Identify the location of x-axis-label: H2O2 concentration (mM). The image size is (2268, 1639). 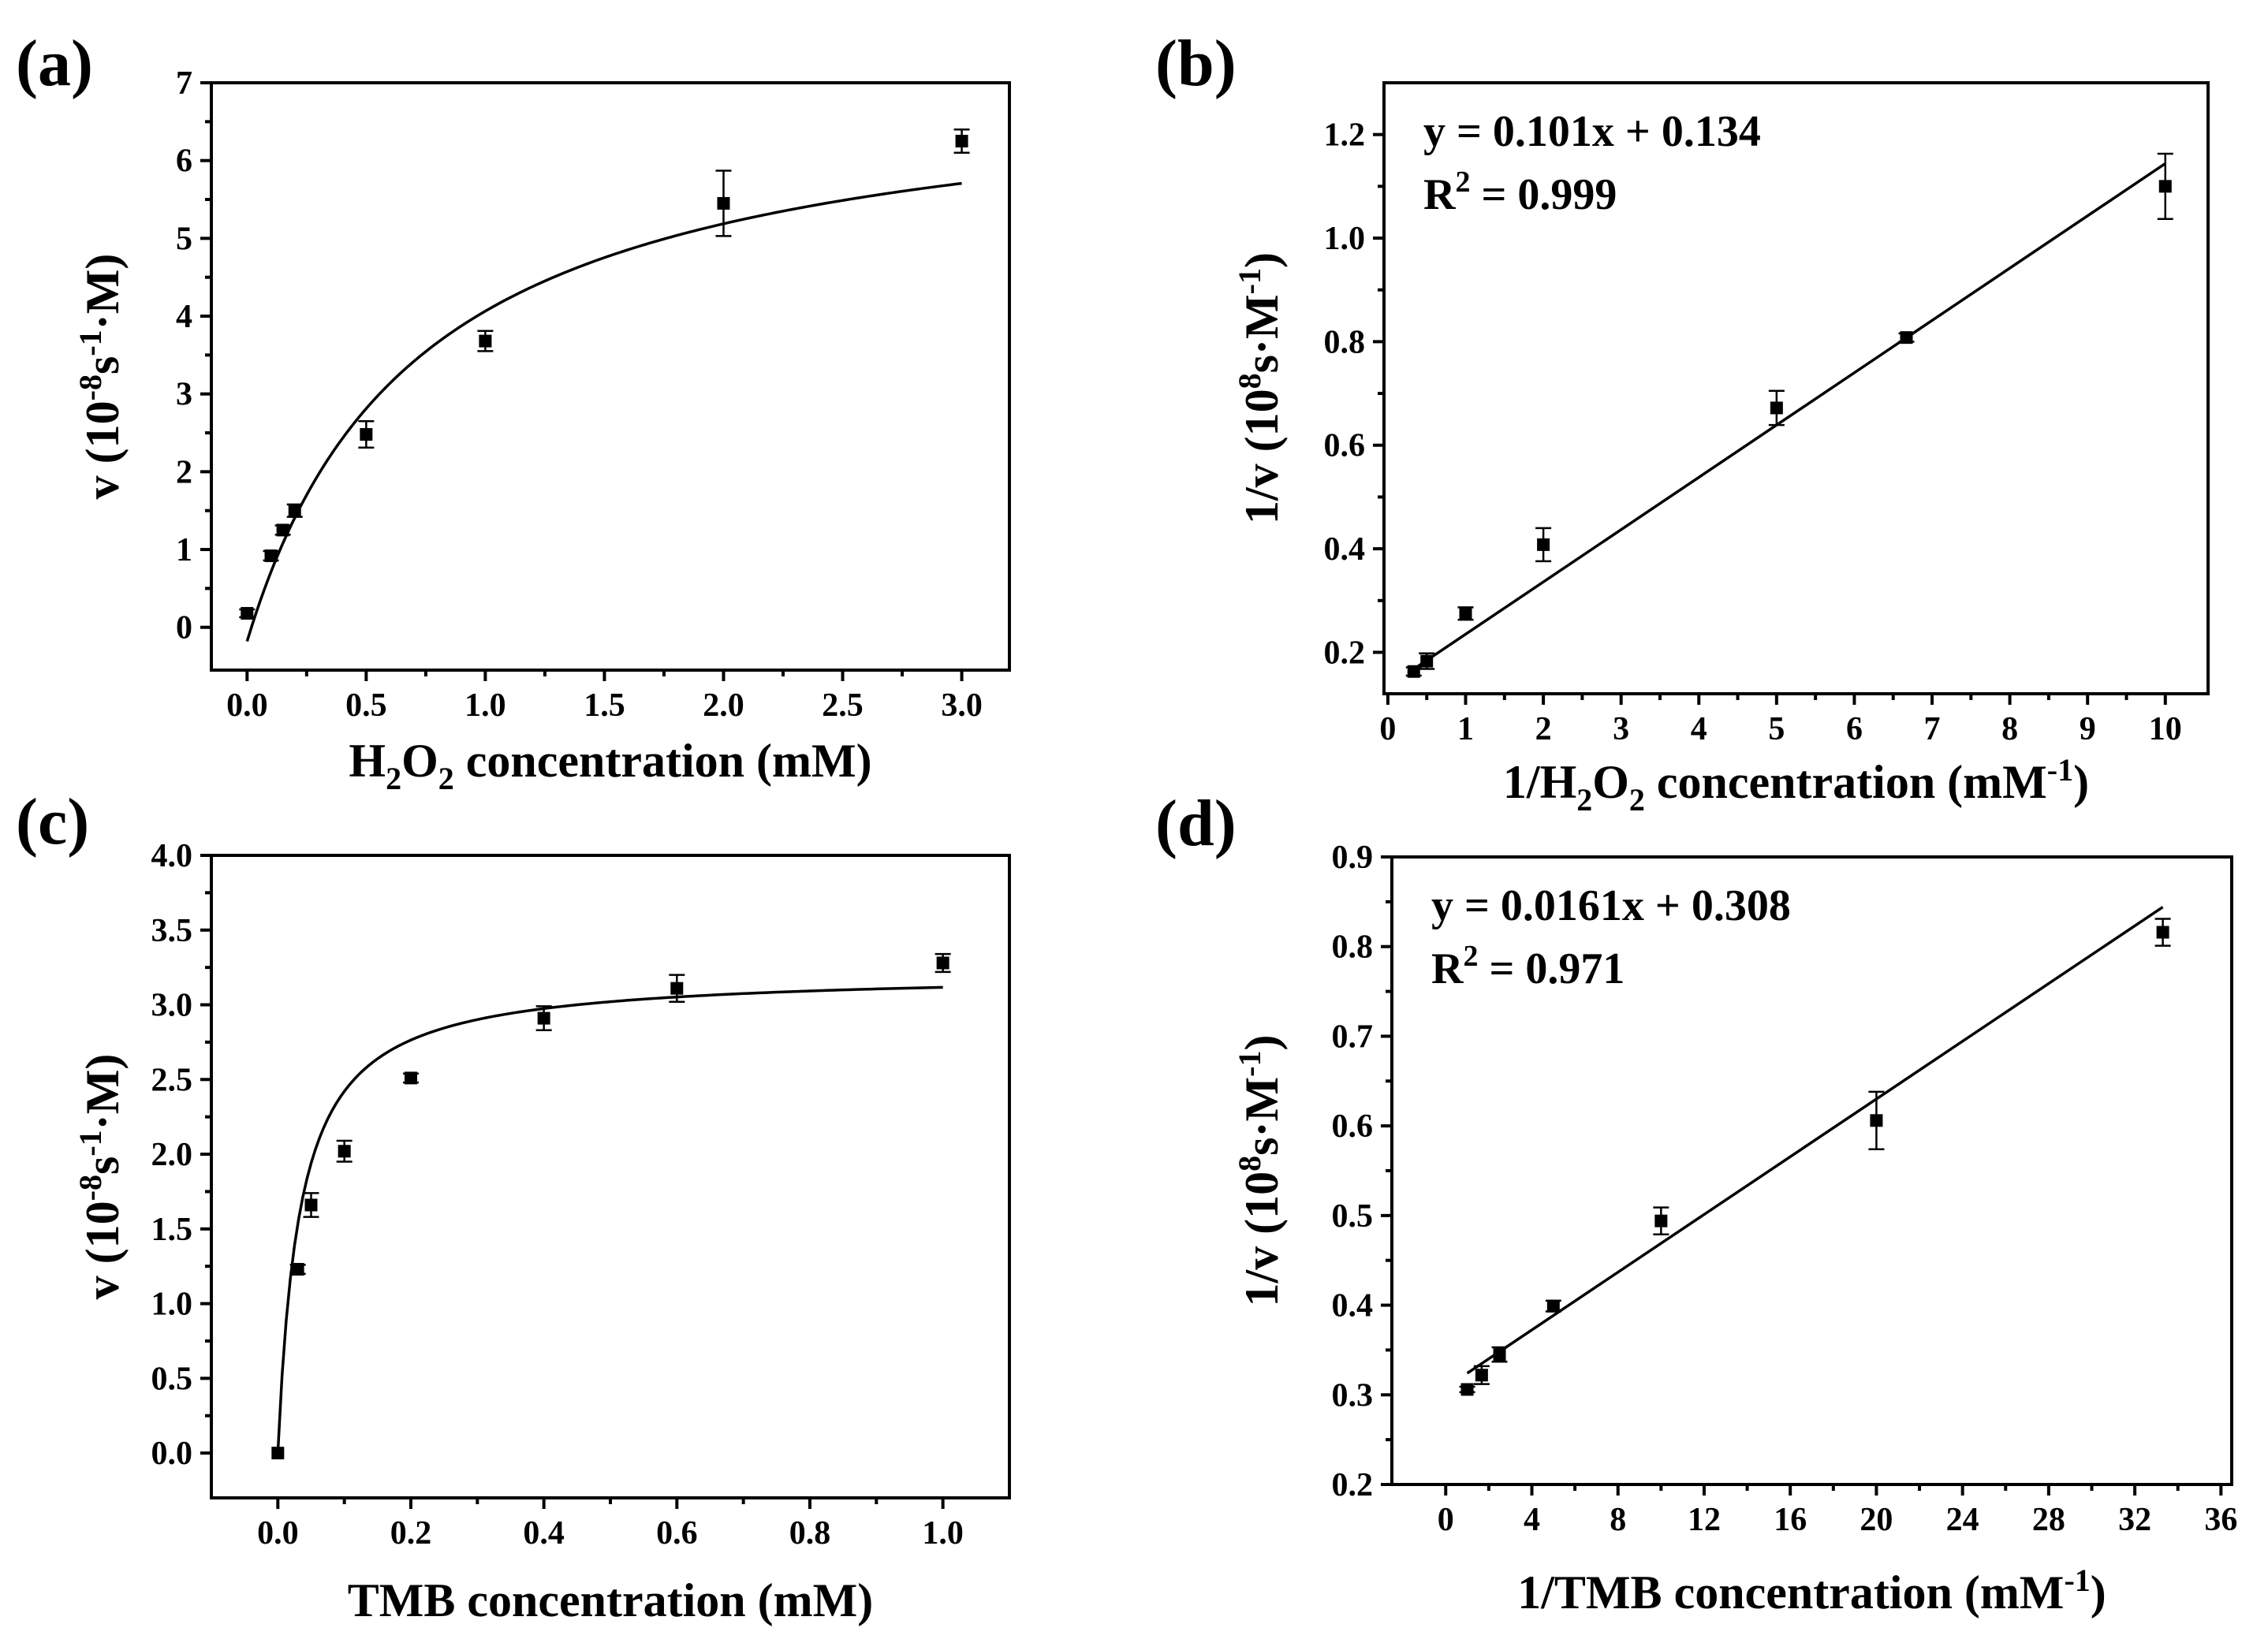
(610, 765).